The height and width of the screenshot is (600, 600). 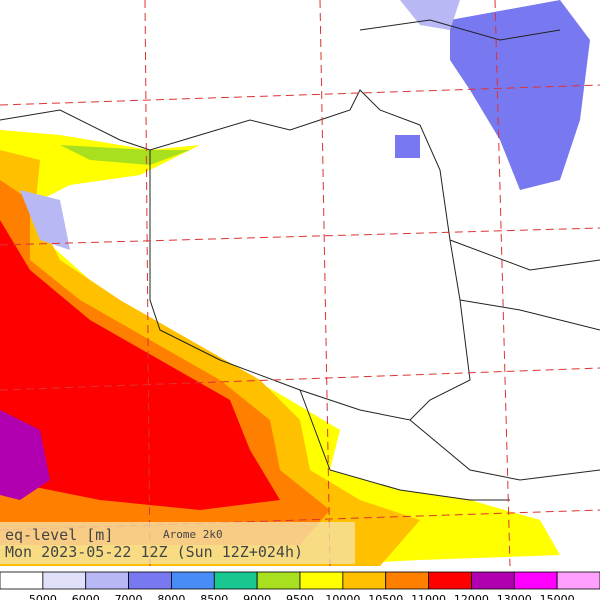 What do you see at coordinates (257, 596) in the screenshot?
I see `legend-label: 9000` at bounding box center [257, 596].